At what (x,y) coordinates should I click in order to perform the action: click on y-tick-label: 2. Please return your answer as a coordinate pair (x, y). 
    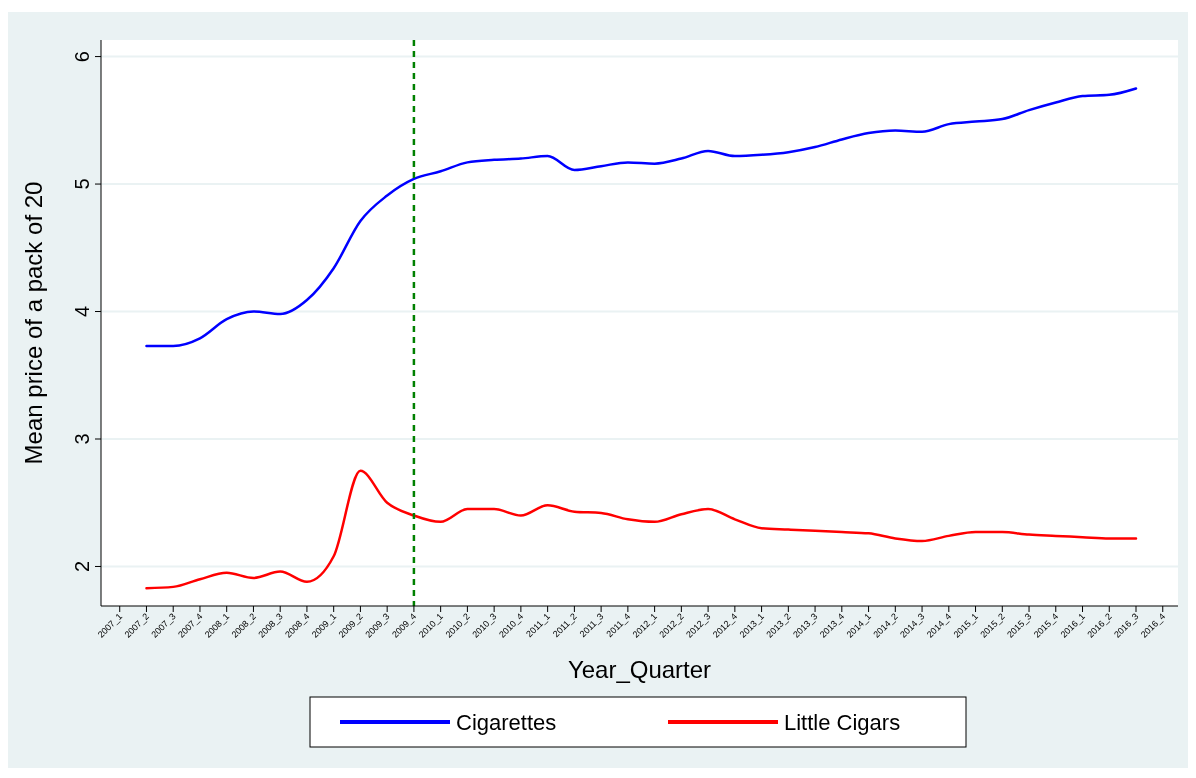
    Looking at the image, I should click on (82, 566).